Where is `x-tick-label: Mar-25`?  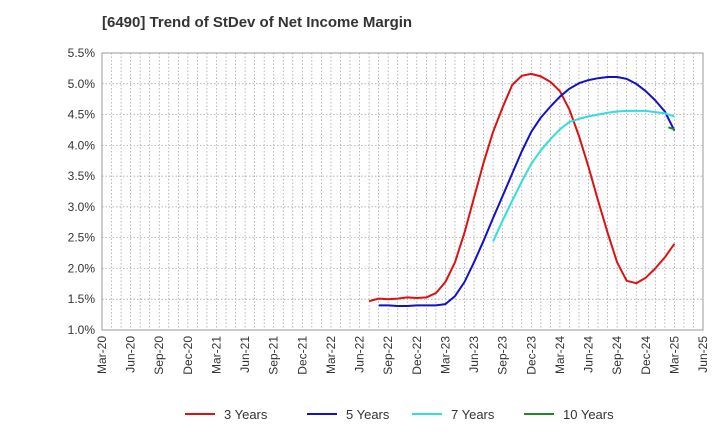 x-tick-label: Mar-25 is located at coordinates (674, 355).